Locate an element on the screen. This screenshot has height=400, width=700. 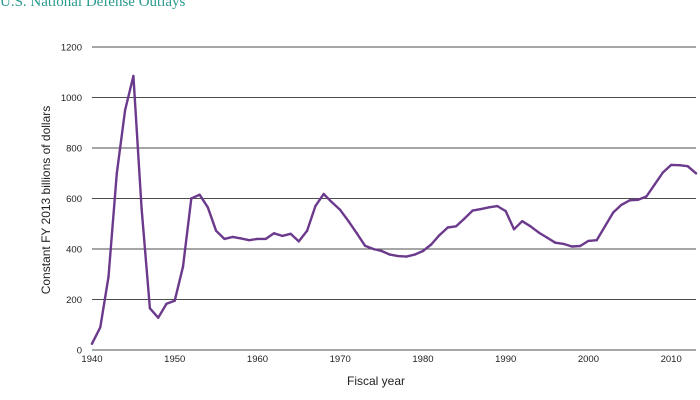
y-tick-label: 1200 is located at coordinates (71, 48).